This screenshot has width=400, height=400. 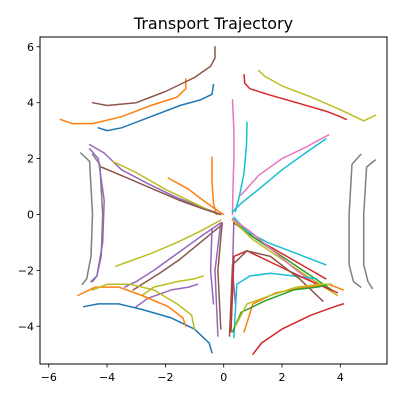 What do you see at coordinates (30, 214) in the screenshot?
I see `y-tick-label: 0` at bounding box center [30, 214].